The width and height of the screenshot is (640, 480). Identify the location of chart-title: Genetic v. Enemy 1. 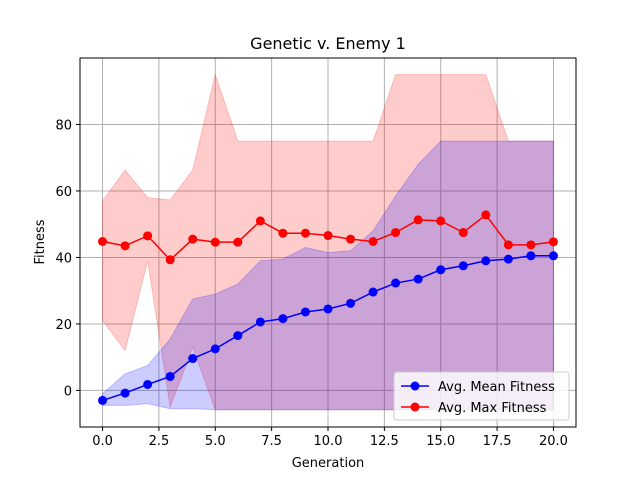
(328, 43).